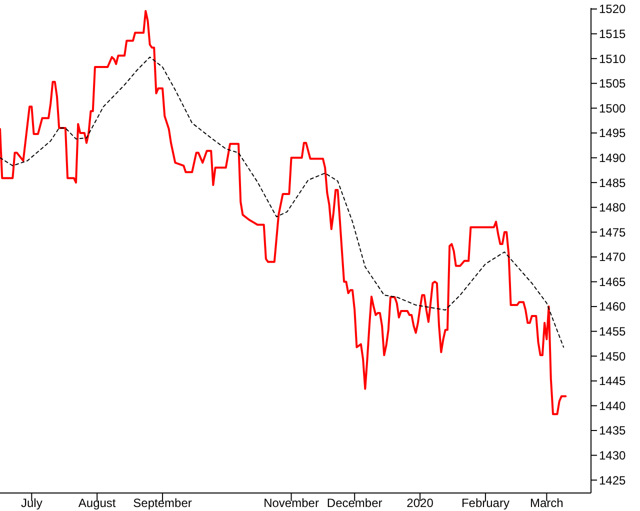 This screenshot has height=511, width=640. What do you see at coordinates (612, 455) in the screenshot?
I see `y-tick-label: 1430` at bounding box center [612, 455].